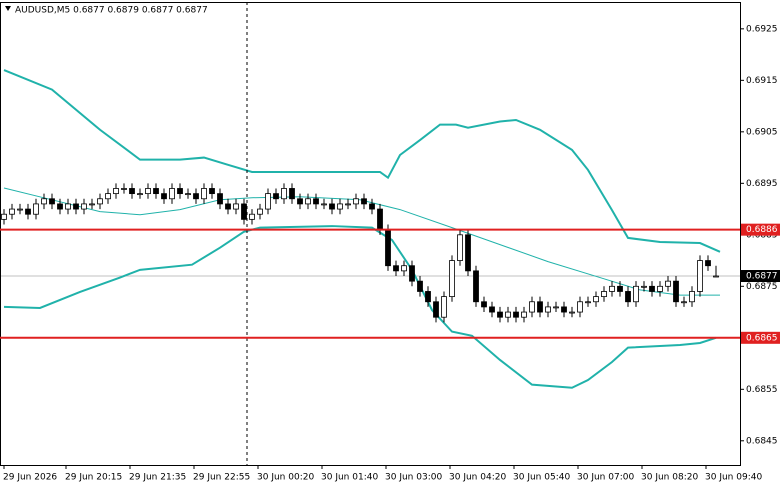  What do you see at coordinates (111, 11) in the screenshot?
I see `chart-title: AUDUSD,M5 0.6877 0.6879 0.6877 0.6877` at bounding box center [111, 11].